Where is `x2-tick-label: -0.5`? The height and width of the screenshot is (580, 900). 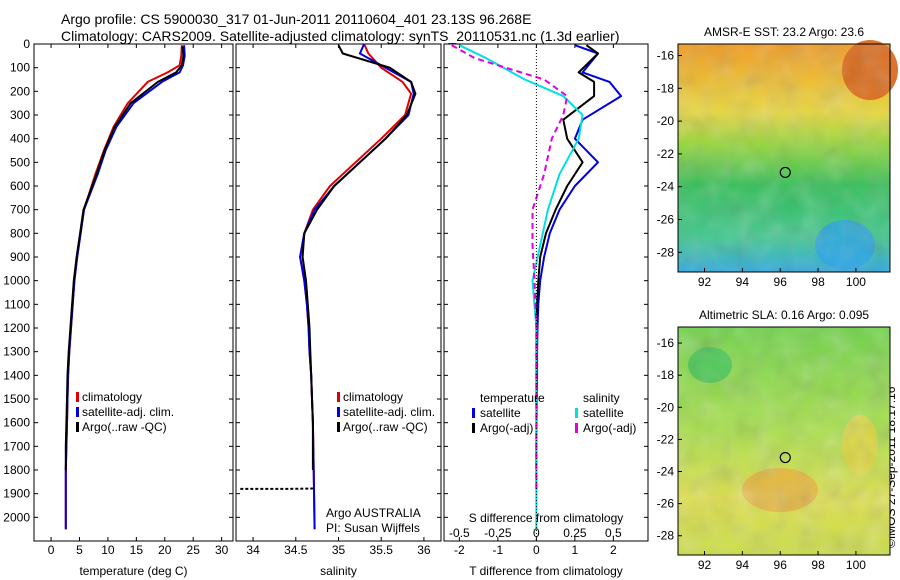 x2-tick-label: -0.5 is located at coordinates (459, 533).